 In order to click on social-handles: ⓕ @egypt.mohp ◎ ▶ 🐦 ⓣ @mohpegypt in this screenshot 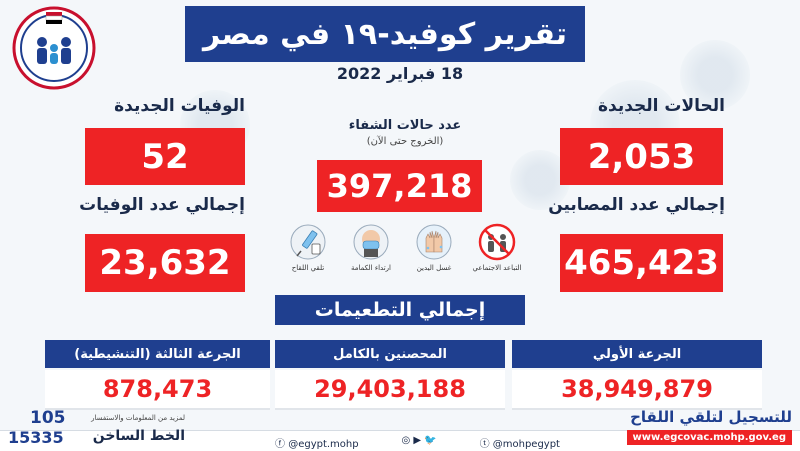, I will do `click(417, 442)`.